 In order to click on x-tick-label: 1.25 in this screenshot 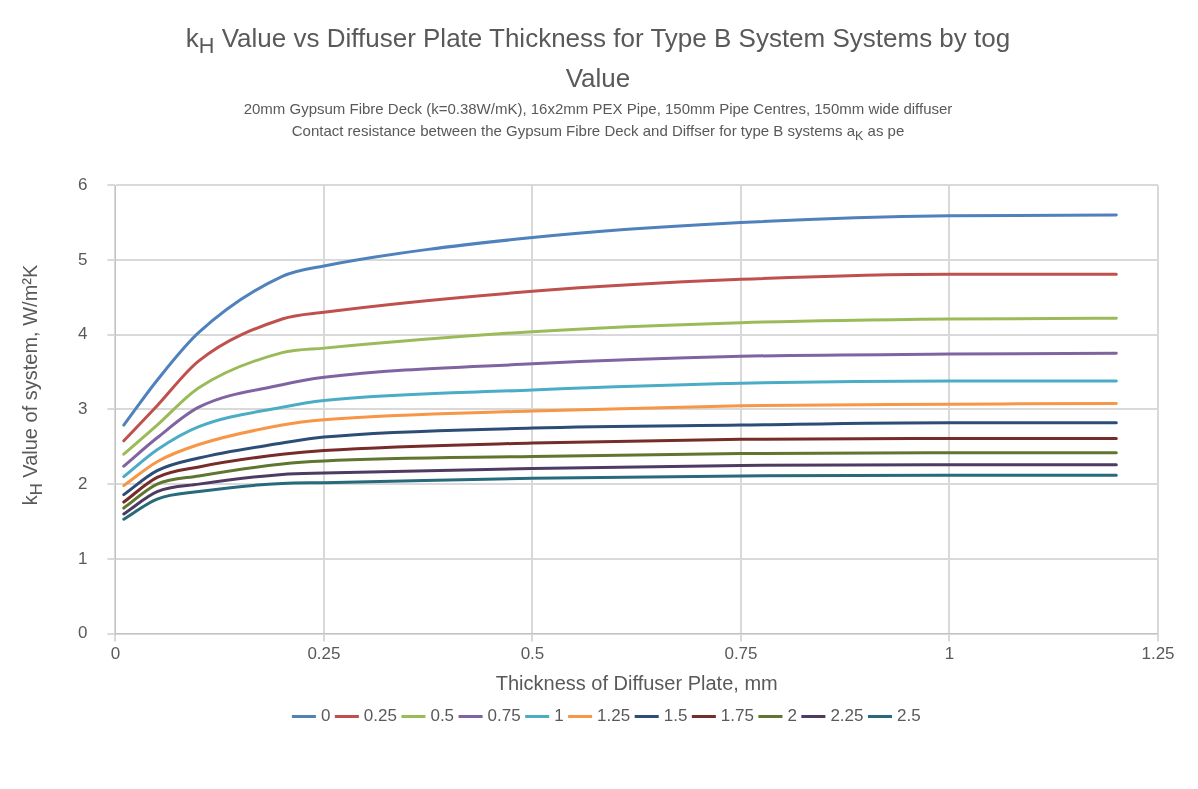, I will do `click(1158, 654)`.